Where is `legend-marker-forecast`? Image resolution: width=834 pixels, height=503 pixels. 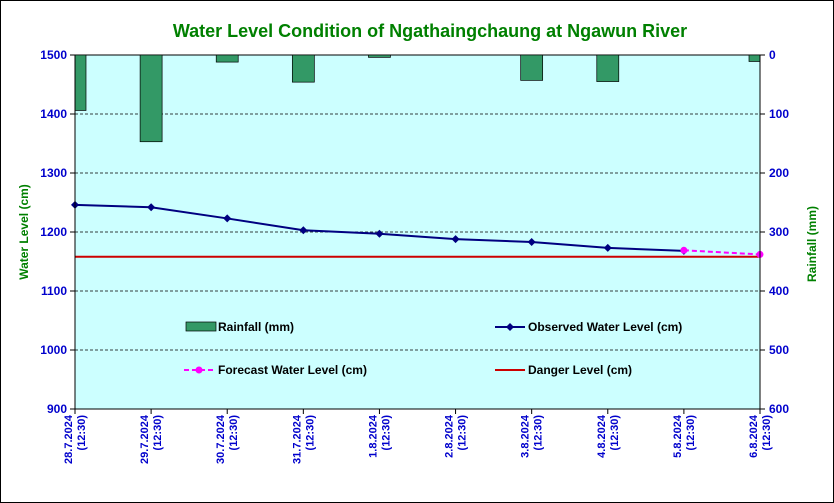 legend-marker-forecast is located at coordinates (199, 370).